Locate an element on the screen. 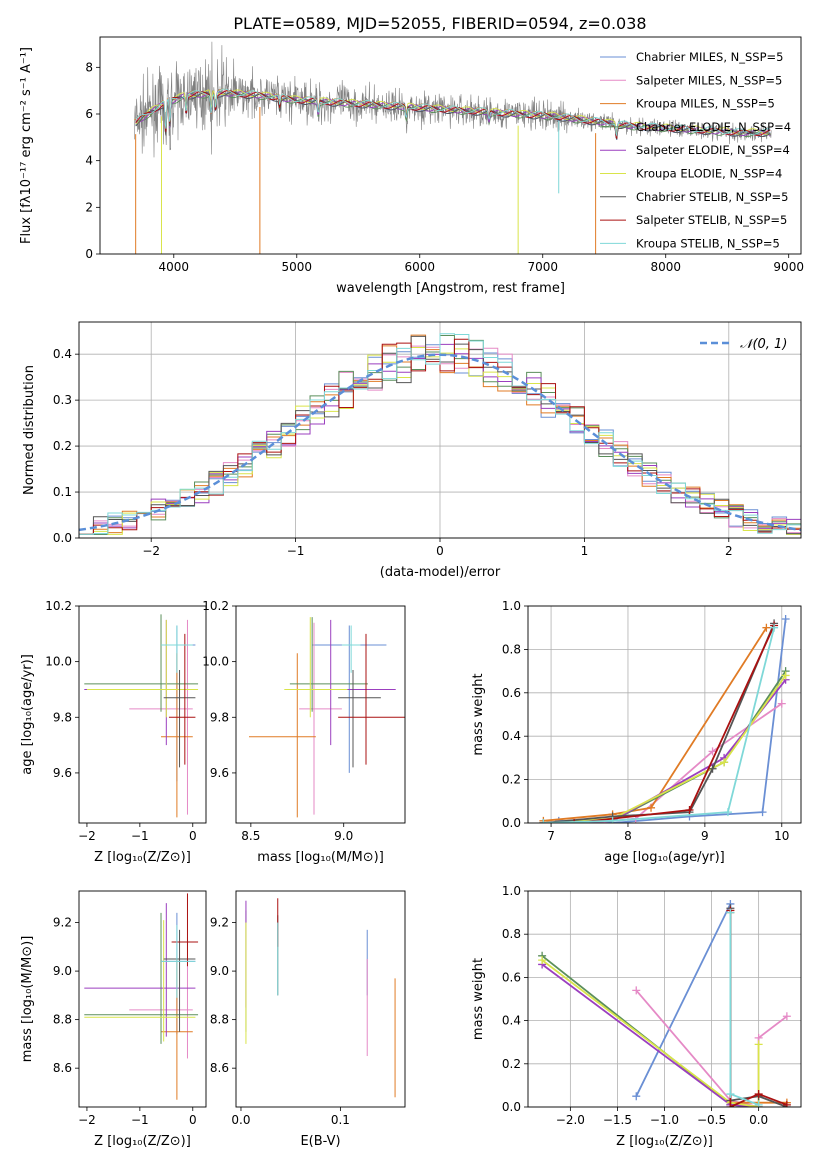  y-tick-label: 4 is located at coordinates (89, 161).